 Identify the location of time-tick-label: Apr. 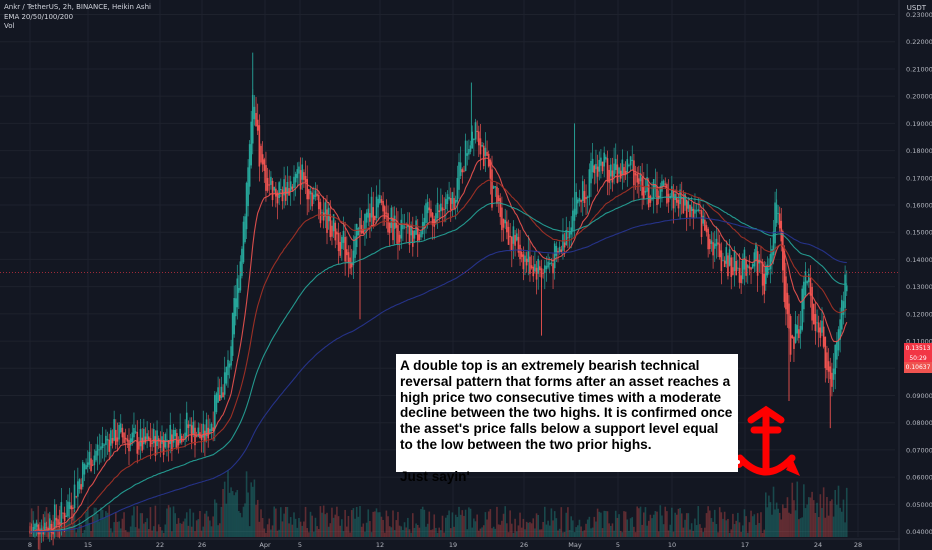
(265, 545).